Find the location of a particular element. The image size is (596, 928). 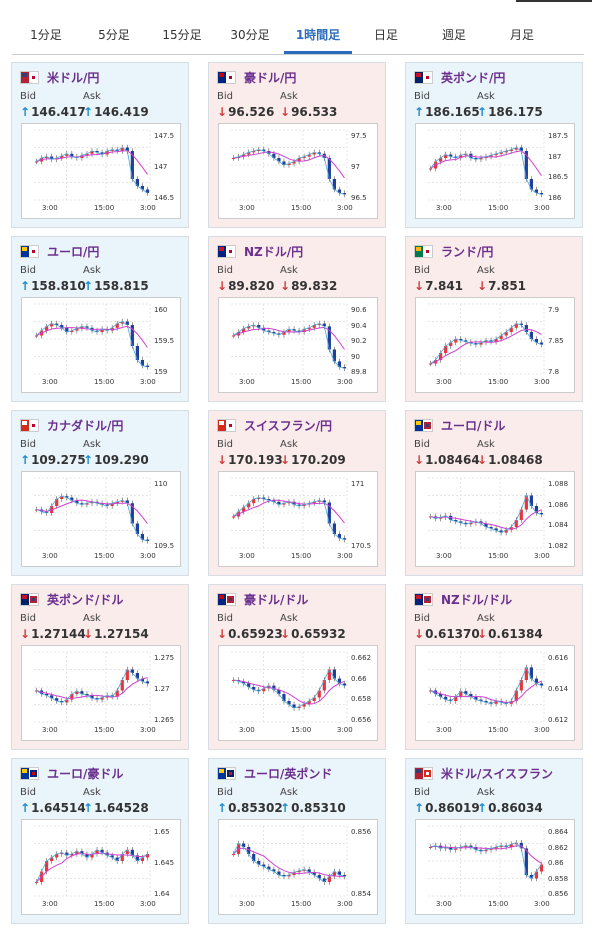

candlestick-chart: 171 170.5 3:00 15:00 3:00 is located at coordinates (298, 519).